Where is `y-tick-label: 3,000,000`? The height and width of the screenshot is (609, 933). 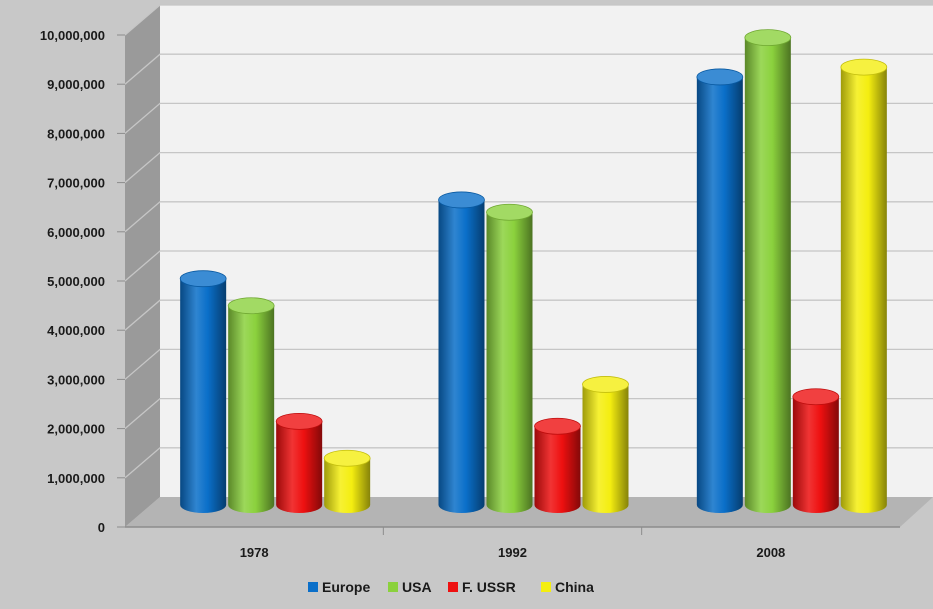
y-tick-label: 3,000,000 is located at coordinates (76, 379).